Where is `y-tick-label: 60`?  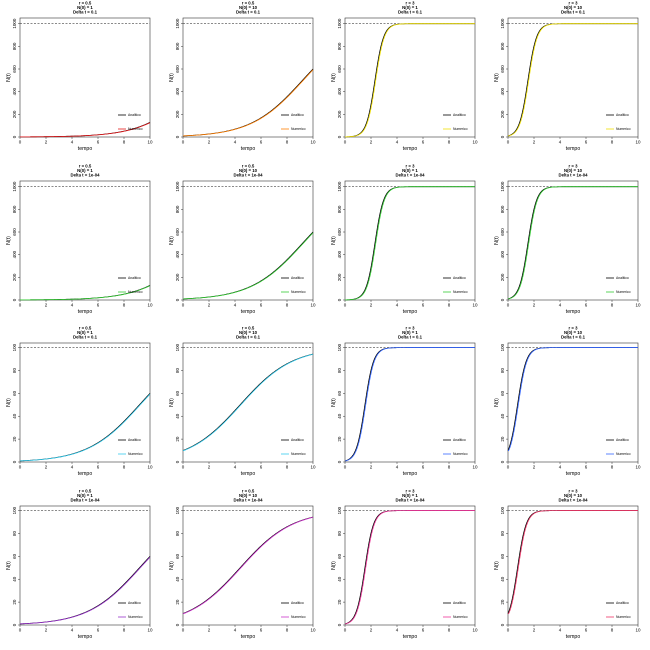 y-tick-label: 60 is located at coordinates (339, 393).